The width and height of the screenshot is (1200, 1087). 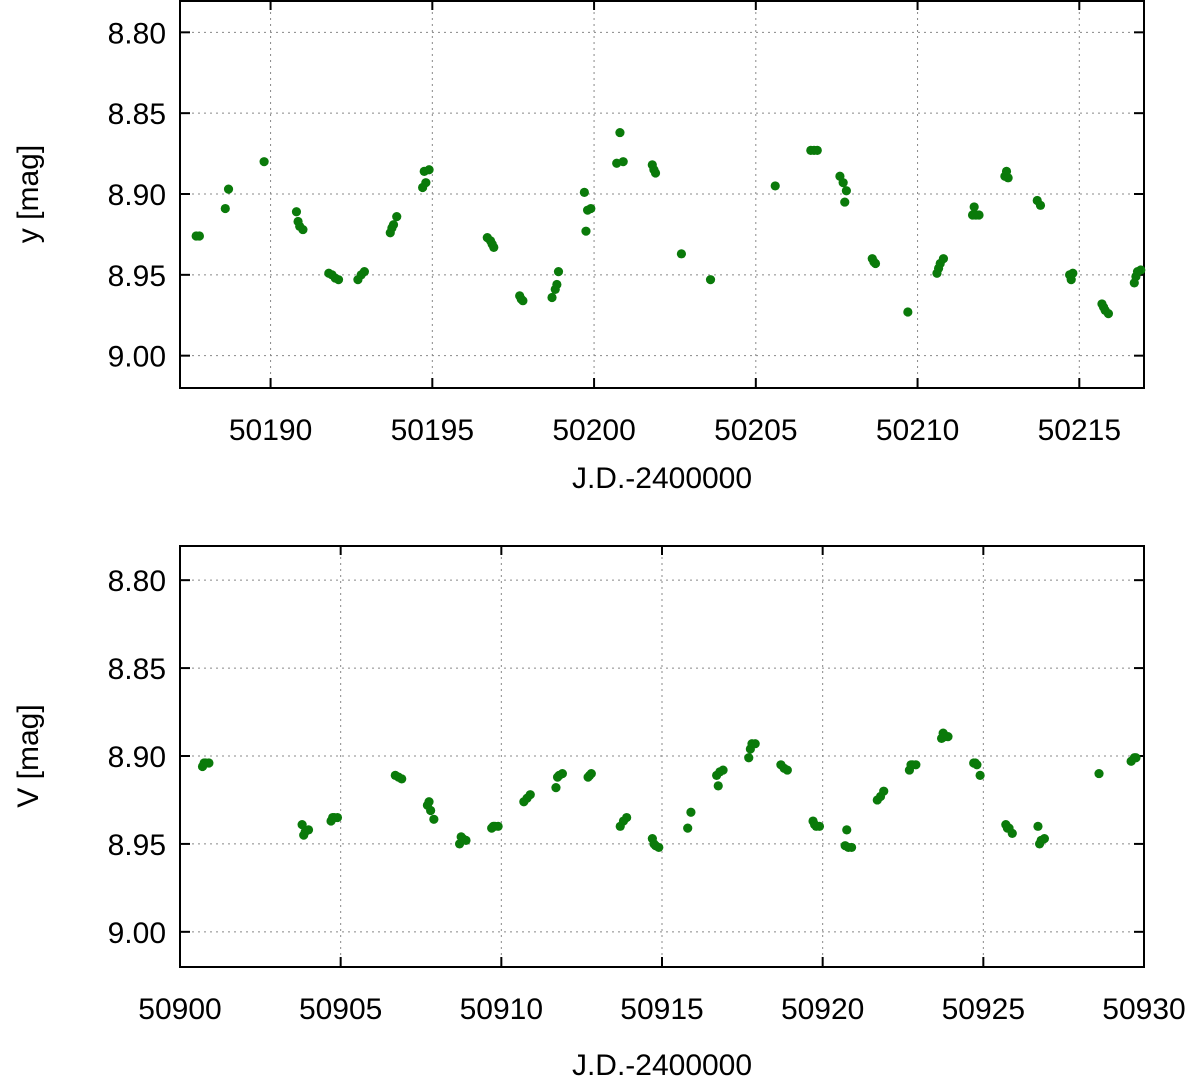 What do you see at coordinates (822, 1009) in the screenshot?
I see `x-tick-label: 50920` at bounding box center [822, 1009].